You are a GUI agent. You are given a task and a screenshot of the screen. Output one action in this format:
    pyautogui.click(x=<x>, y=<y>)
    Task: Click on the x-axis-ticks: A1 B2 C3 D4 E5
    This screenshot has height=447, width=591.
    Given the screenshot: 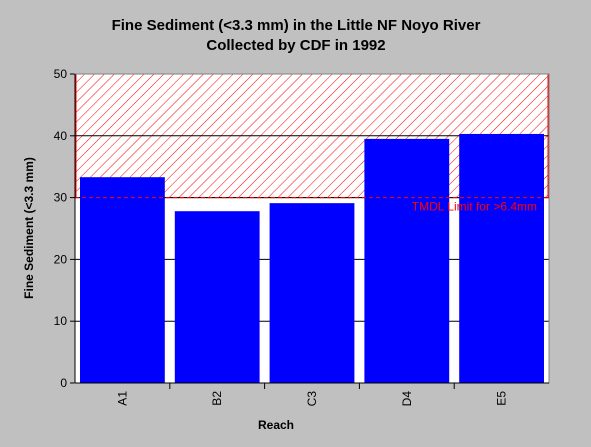 What is the action you would take?
    pyautogui.click(x=312, y=395)
    